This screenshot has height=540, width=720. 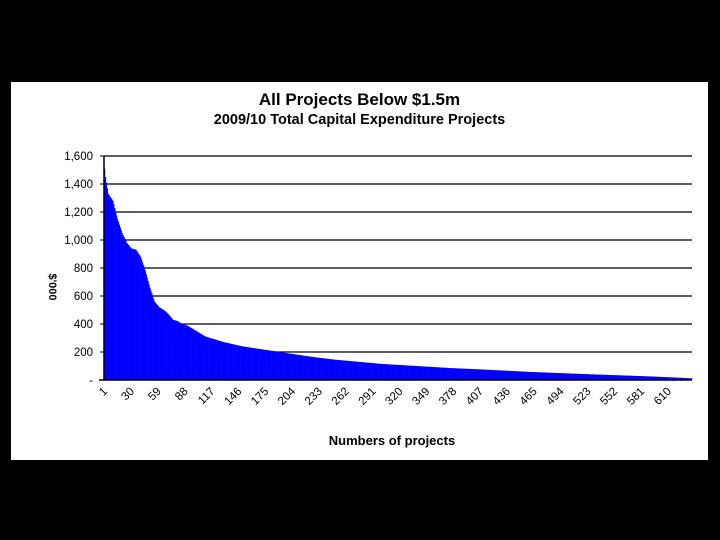 I want to click on y-tick-label: 800, so click(x=83, y=269).